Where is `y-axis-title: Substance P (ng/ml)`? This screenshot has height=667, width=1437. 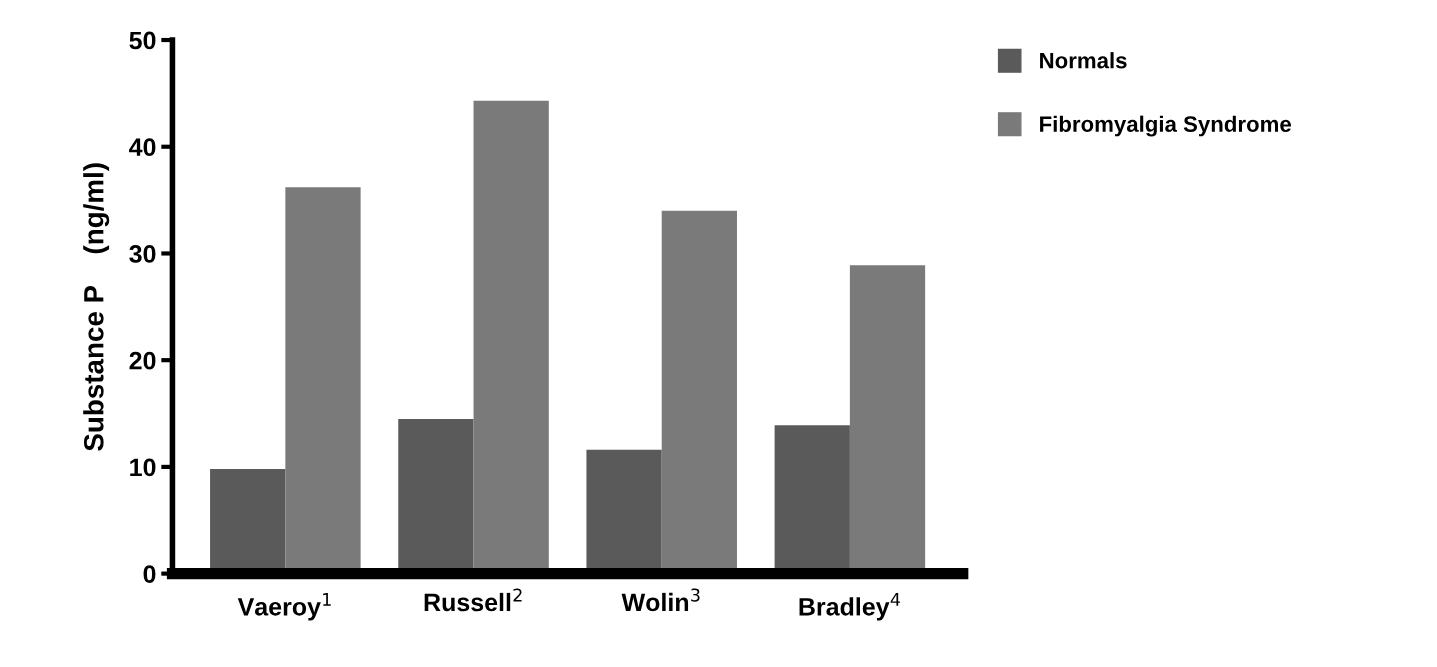
y-axis-title: Substance P (ng/ml) is located at coordinates (96, 307).